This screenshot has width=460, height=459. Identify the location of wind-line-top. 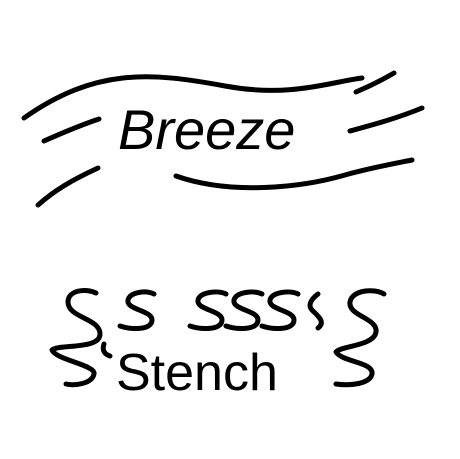
(193, 97).